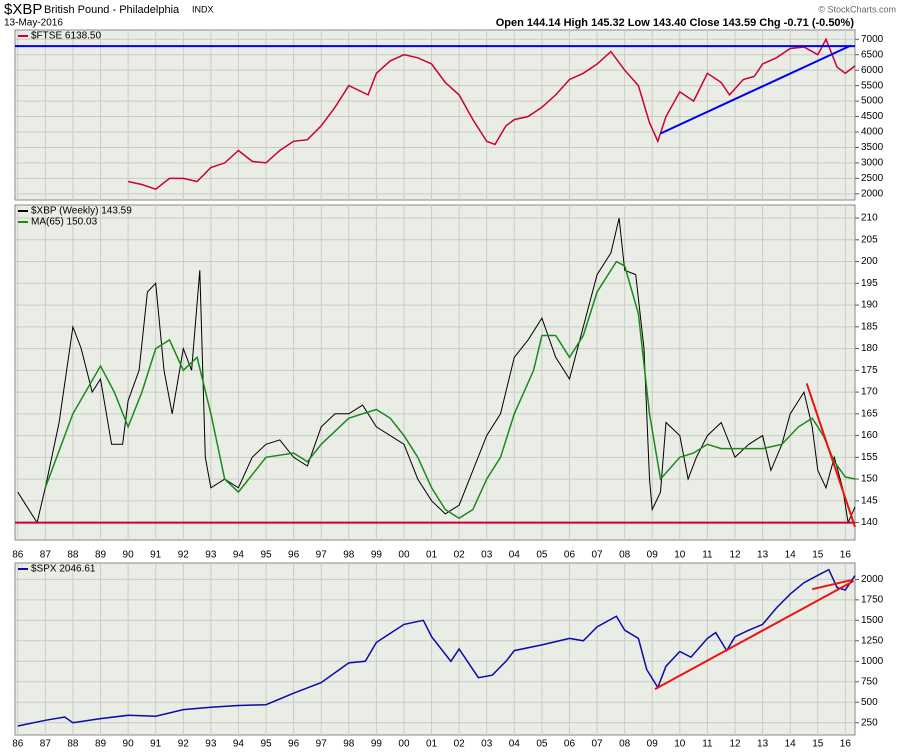 This screenshot has width=900, height=755. What do you see at coordinates (322, 744) in the screenshot?
I see `x-tick-label: 97` at bounding box center [322, 744].